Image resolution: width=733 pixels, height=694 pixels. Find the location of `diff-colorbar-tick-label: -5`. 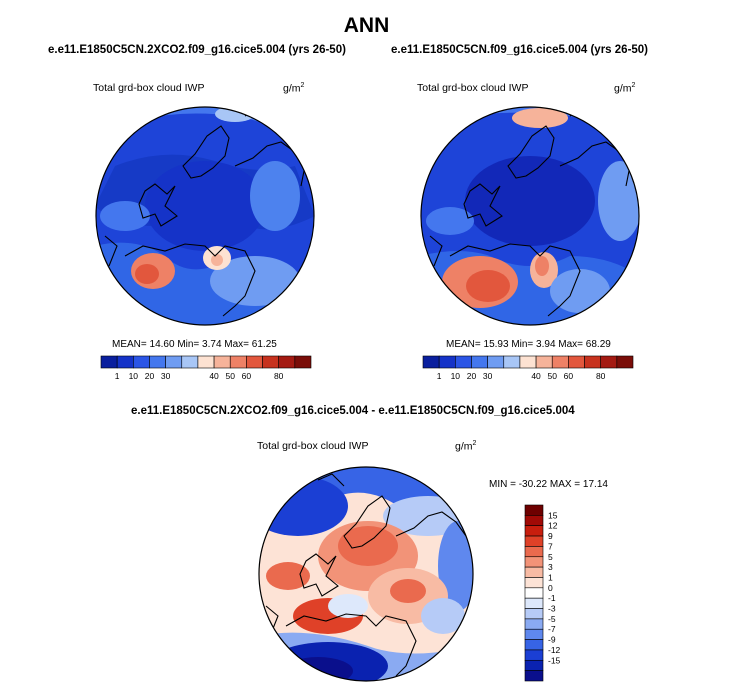

diff-colorbar-tick-label: -5 is located at coordinates (552, 619).